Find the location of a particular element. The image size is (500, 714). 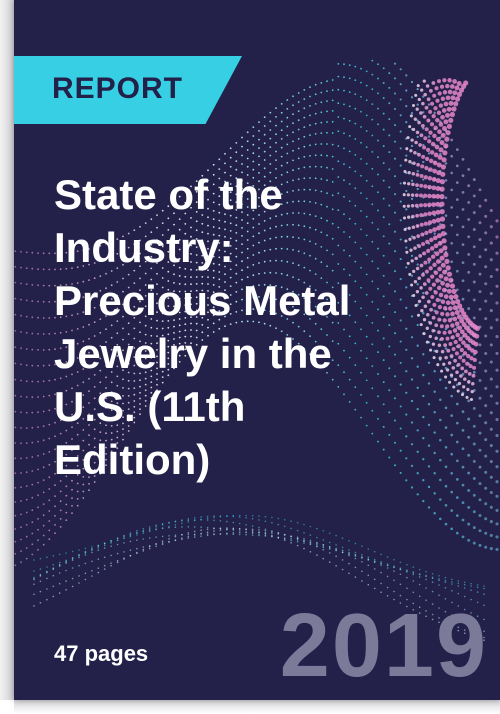

book-spine-shadow is located at coordinates (7, 350).